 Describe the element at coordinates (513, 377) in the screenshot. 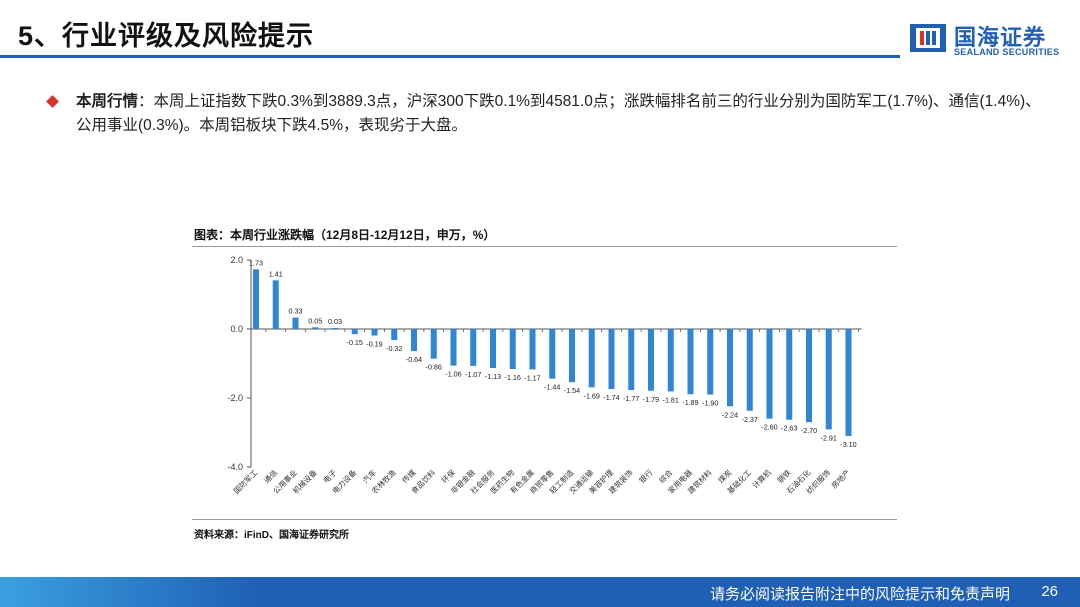

I see `data-label: -1.16` at that location.